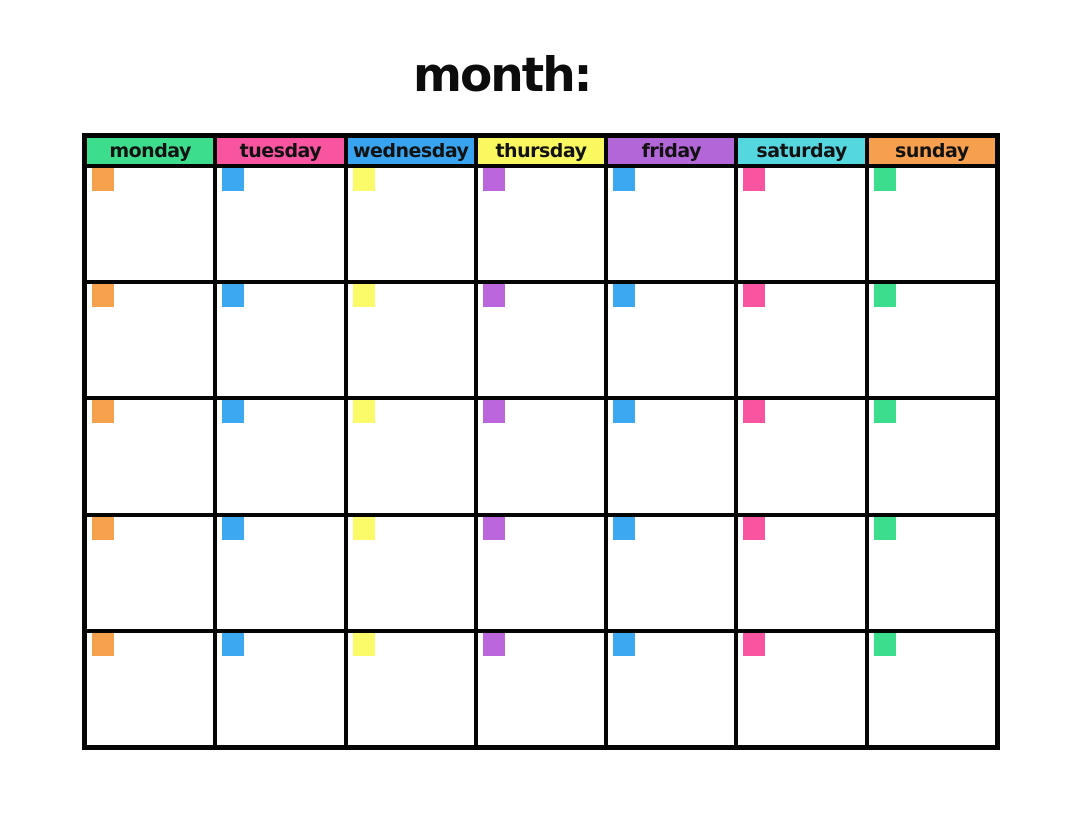  What do you see at coordinates (410, 572) in the screenshot?
I see `calendar-cell-wednesday-row4` at bounding box center [410, 572].